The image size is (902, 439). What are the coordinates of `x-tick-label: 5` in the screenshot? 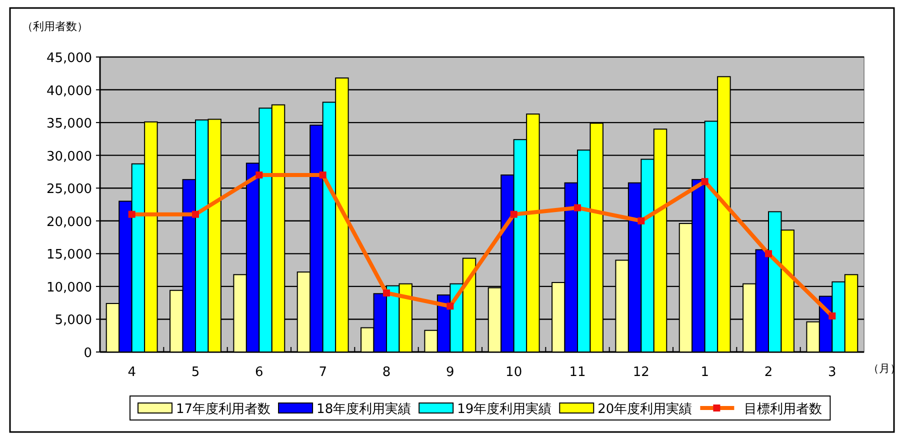 It's located at (195, 372).